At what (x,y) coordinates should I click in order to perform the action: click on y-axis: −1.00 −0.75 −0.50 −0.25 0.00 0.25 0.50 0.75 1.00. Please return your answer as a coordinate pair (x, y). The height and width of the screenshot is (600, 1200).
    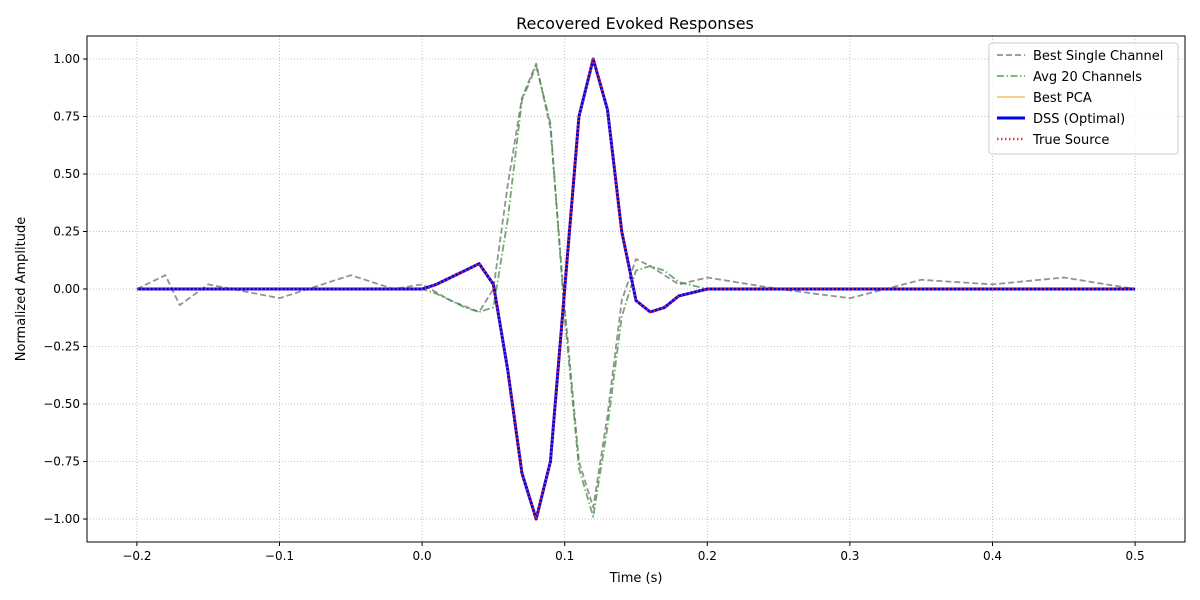
    Looking at the image, I should click on (65, 289).